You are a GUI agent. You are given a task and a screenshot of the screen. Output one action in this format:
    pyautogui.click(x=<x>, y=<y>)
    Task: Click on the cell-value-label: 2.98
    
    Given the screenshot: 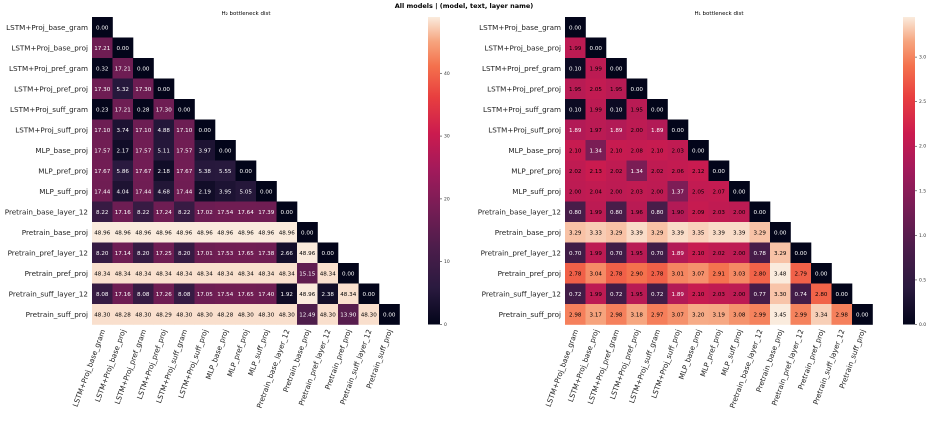 What is the action you would take?
    pyautogui.click(x=616, y=315)
    